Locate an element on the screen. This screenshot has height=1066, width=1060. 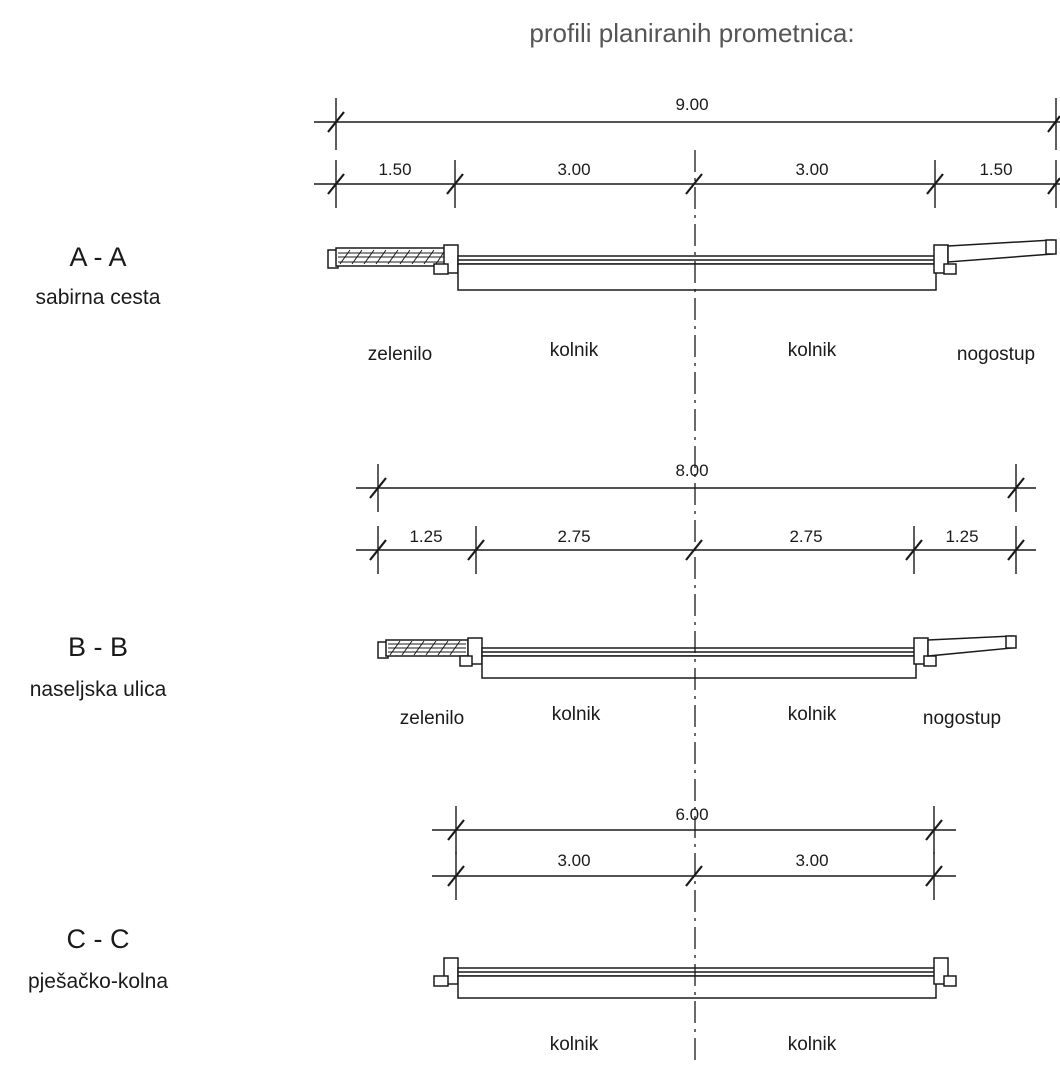
section-a-total-dimension-line is located at coordinates (687, 124).